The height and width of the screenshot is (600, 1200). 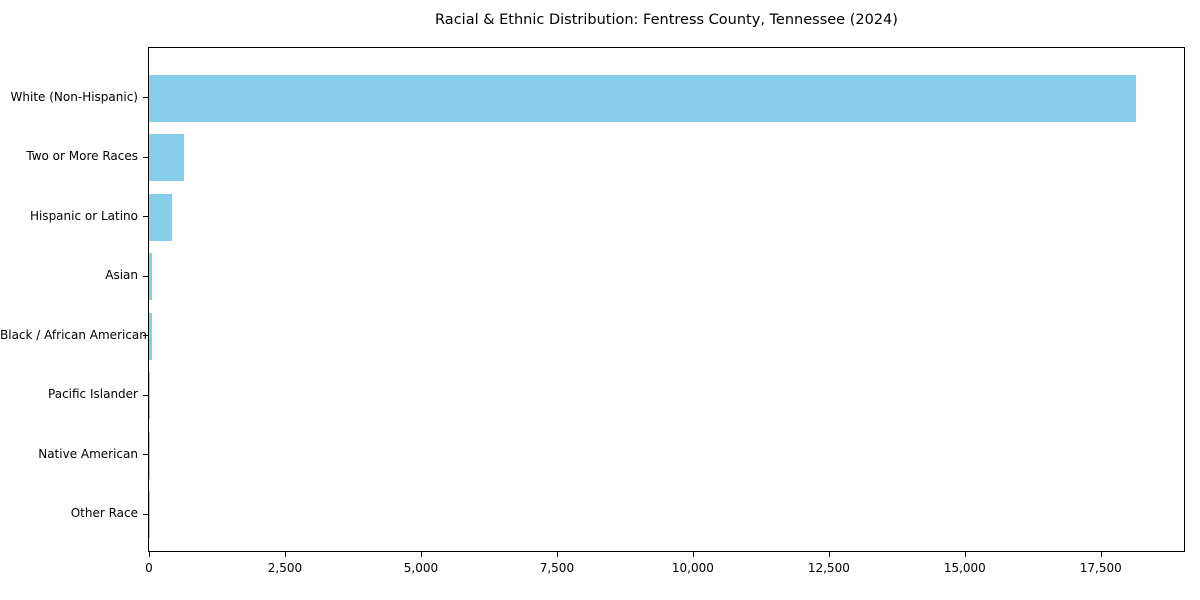 What do you see at coordinates (151, 276) in the screenshot?
I see `bar-asian` at bounding box center [151, 276].